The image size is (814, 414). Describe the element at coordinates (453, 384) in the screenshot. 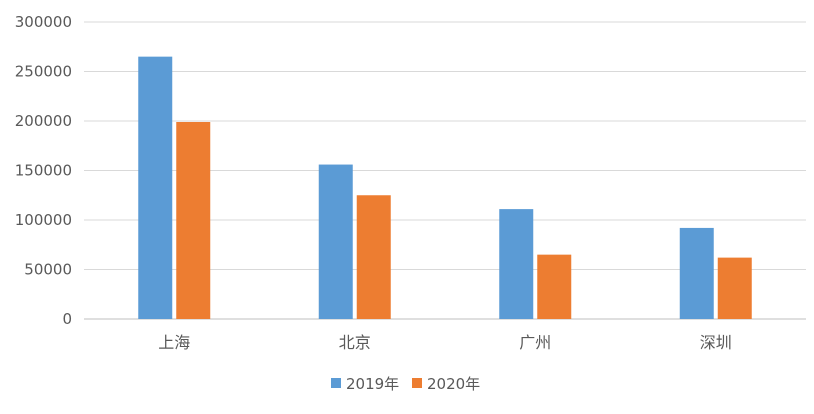

I see `legend-label: 2020年` at that location.